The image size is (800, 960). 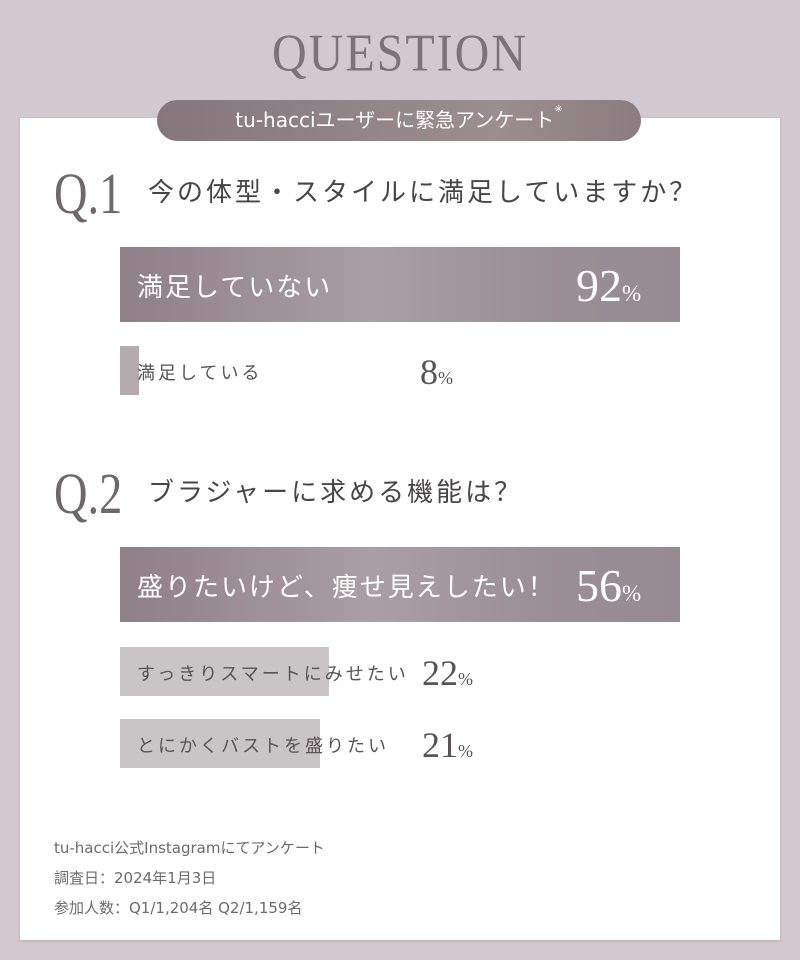 I want to click on bar-value: 92%, so click(x=608, y=285).